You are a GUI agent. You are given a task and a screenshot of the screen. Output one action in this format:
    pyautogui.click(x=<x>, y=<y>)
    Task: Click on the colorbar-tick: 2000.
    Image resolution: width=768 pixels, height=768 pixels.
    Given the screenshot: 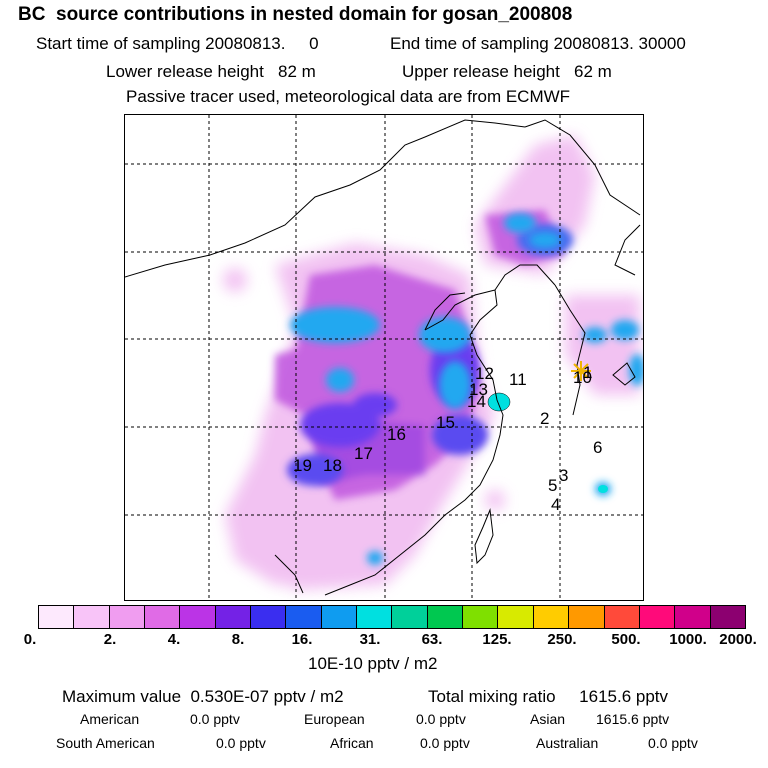 What is the action you would take?
    pyautogui.click(x=738, y=639)
    